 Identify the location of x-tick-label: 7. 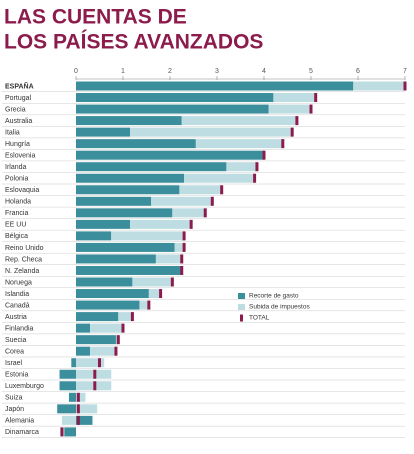
(405, 71).